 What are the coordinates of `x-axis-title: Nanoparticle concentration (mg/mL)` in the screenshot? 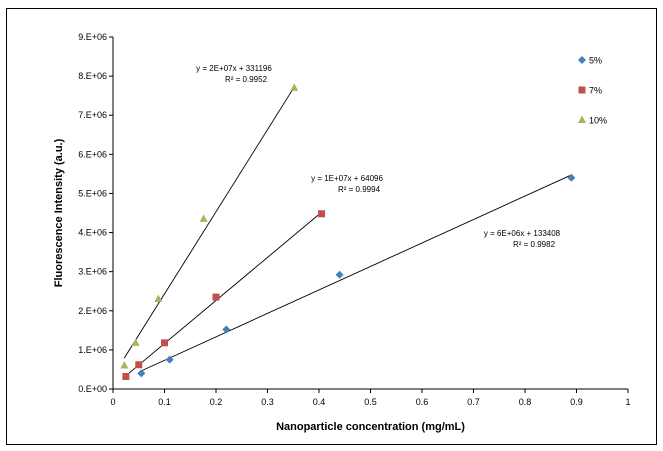 It's located at (370, 427).